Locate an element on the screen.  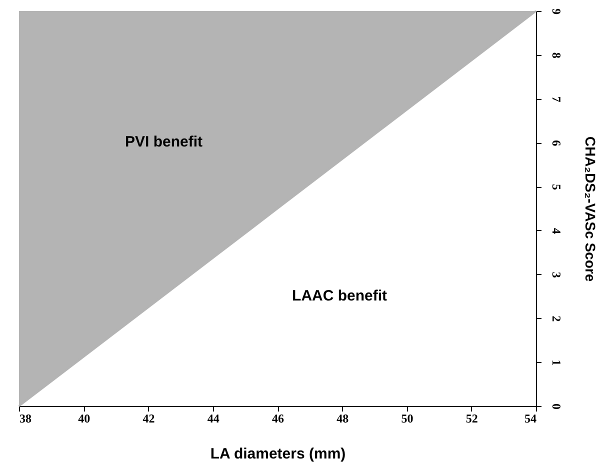
annotation: PVI benefit is located at coordinates (164, 141).